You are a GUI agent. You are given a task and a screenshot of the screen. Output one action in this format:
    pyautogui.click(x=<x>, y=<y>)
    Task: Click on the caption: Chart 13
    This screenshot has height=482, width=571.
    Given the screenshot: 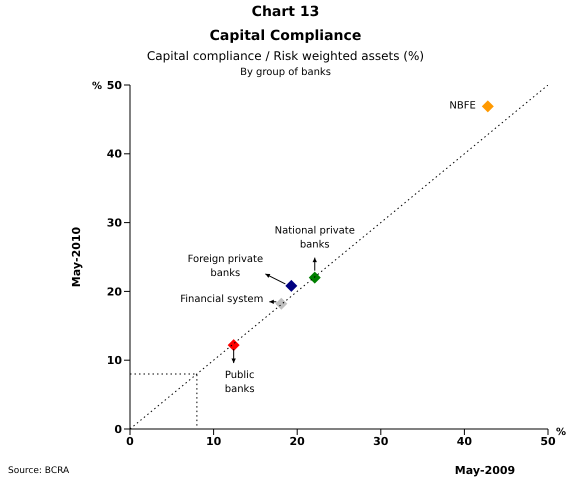 What is the action you would take?
    pyautogui.click(x=285, y=12)
    